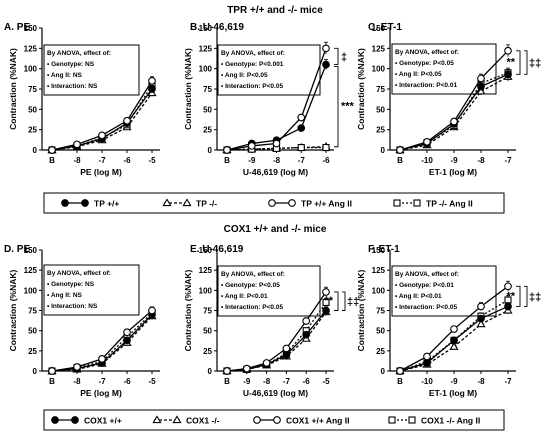 Image resolution: width=550 pixels, height=433 pixels. What do you see at coordinates (252, 160) in the screenshot?
I see `x-tick-label: -9` at bounding box center [252, 160].